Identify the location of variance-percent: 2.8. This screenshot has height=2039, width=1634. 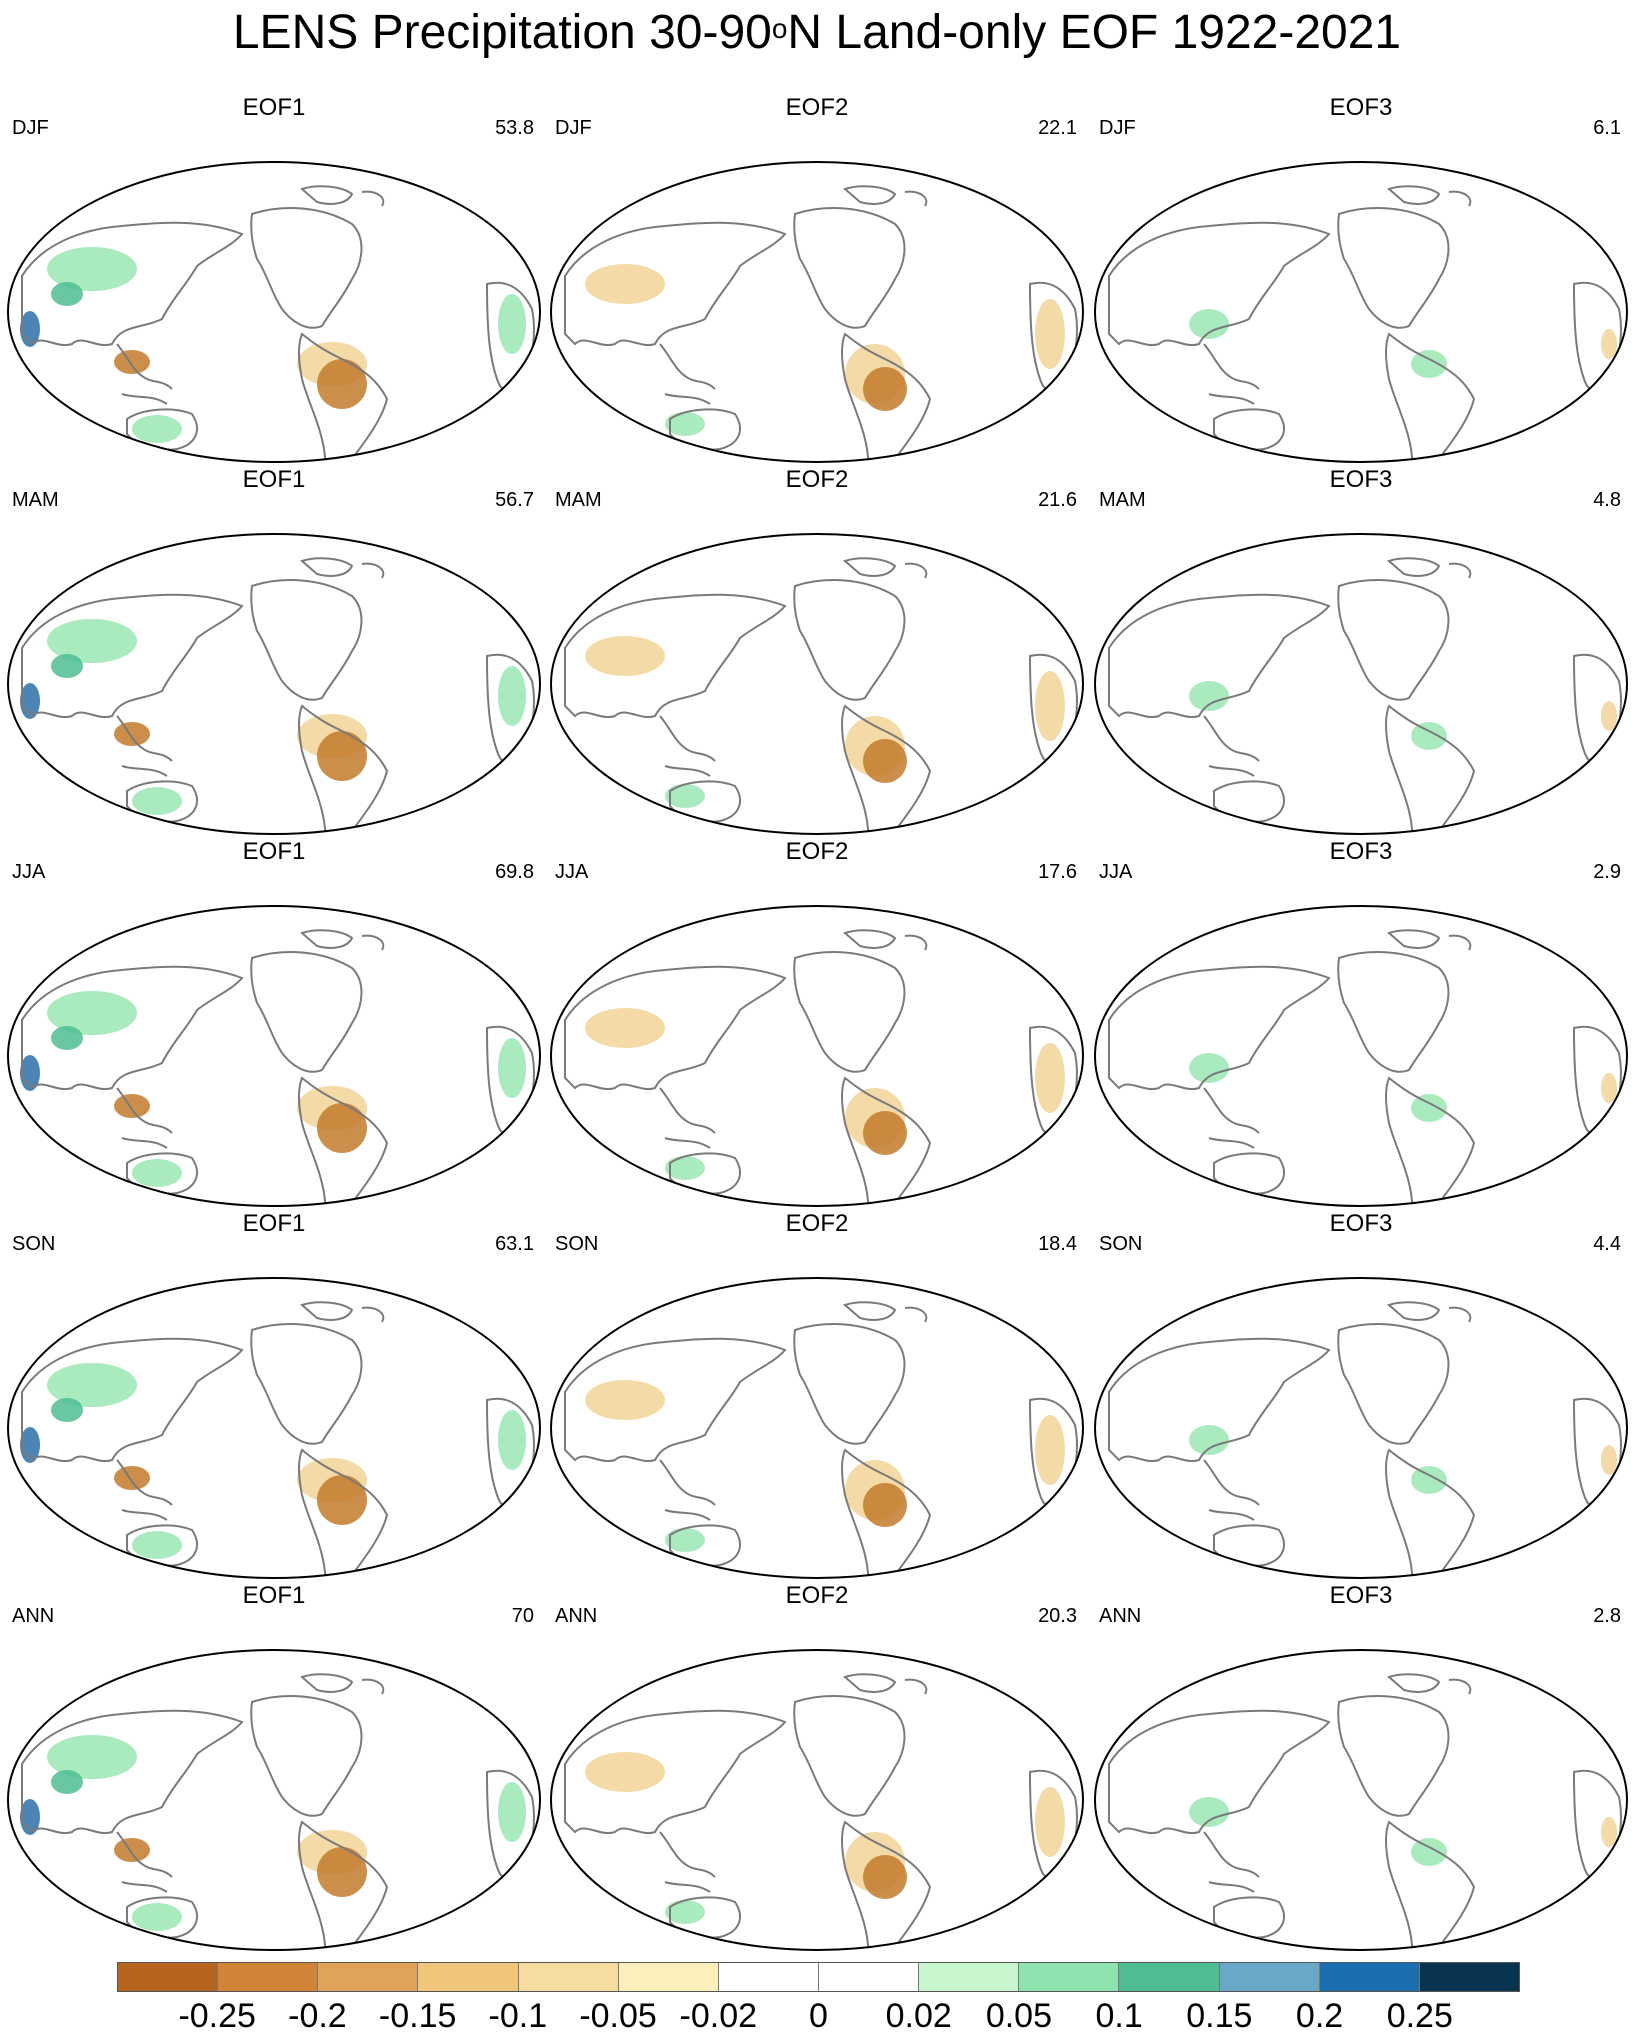
(1607, 1616).